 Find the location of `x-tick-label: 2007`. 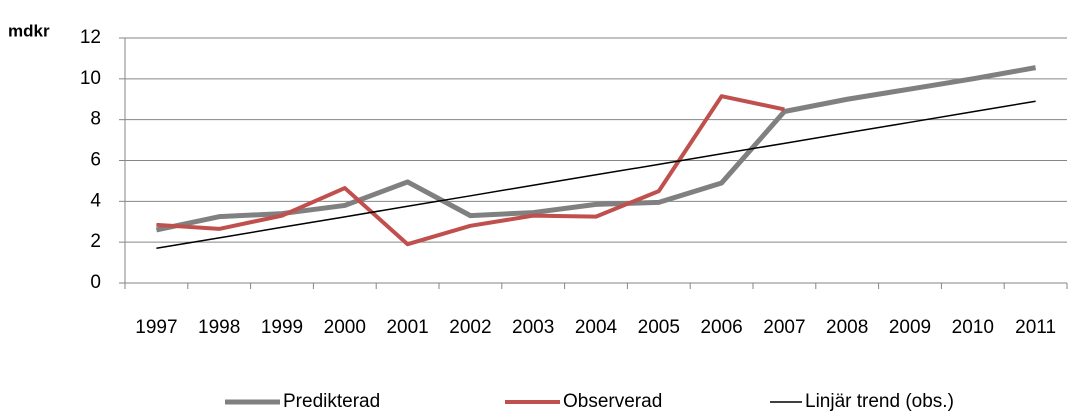

x-tick-label: 2007 is located at coordinates (784, 327).